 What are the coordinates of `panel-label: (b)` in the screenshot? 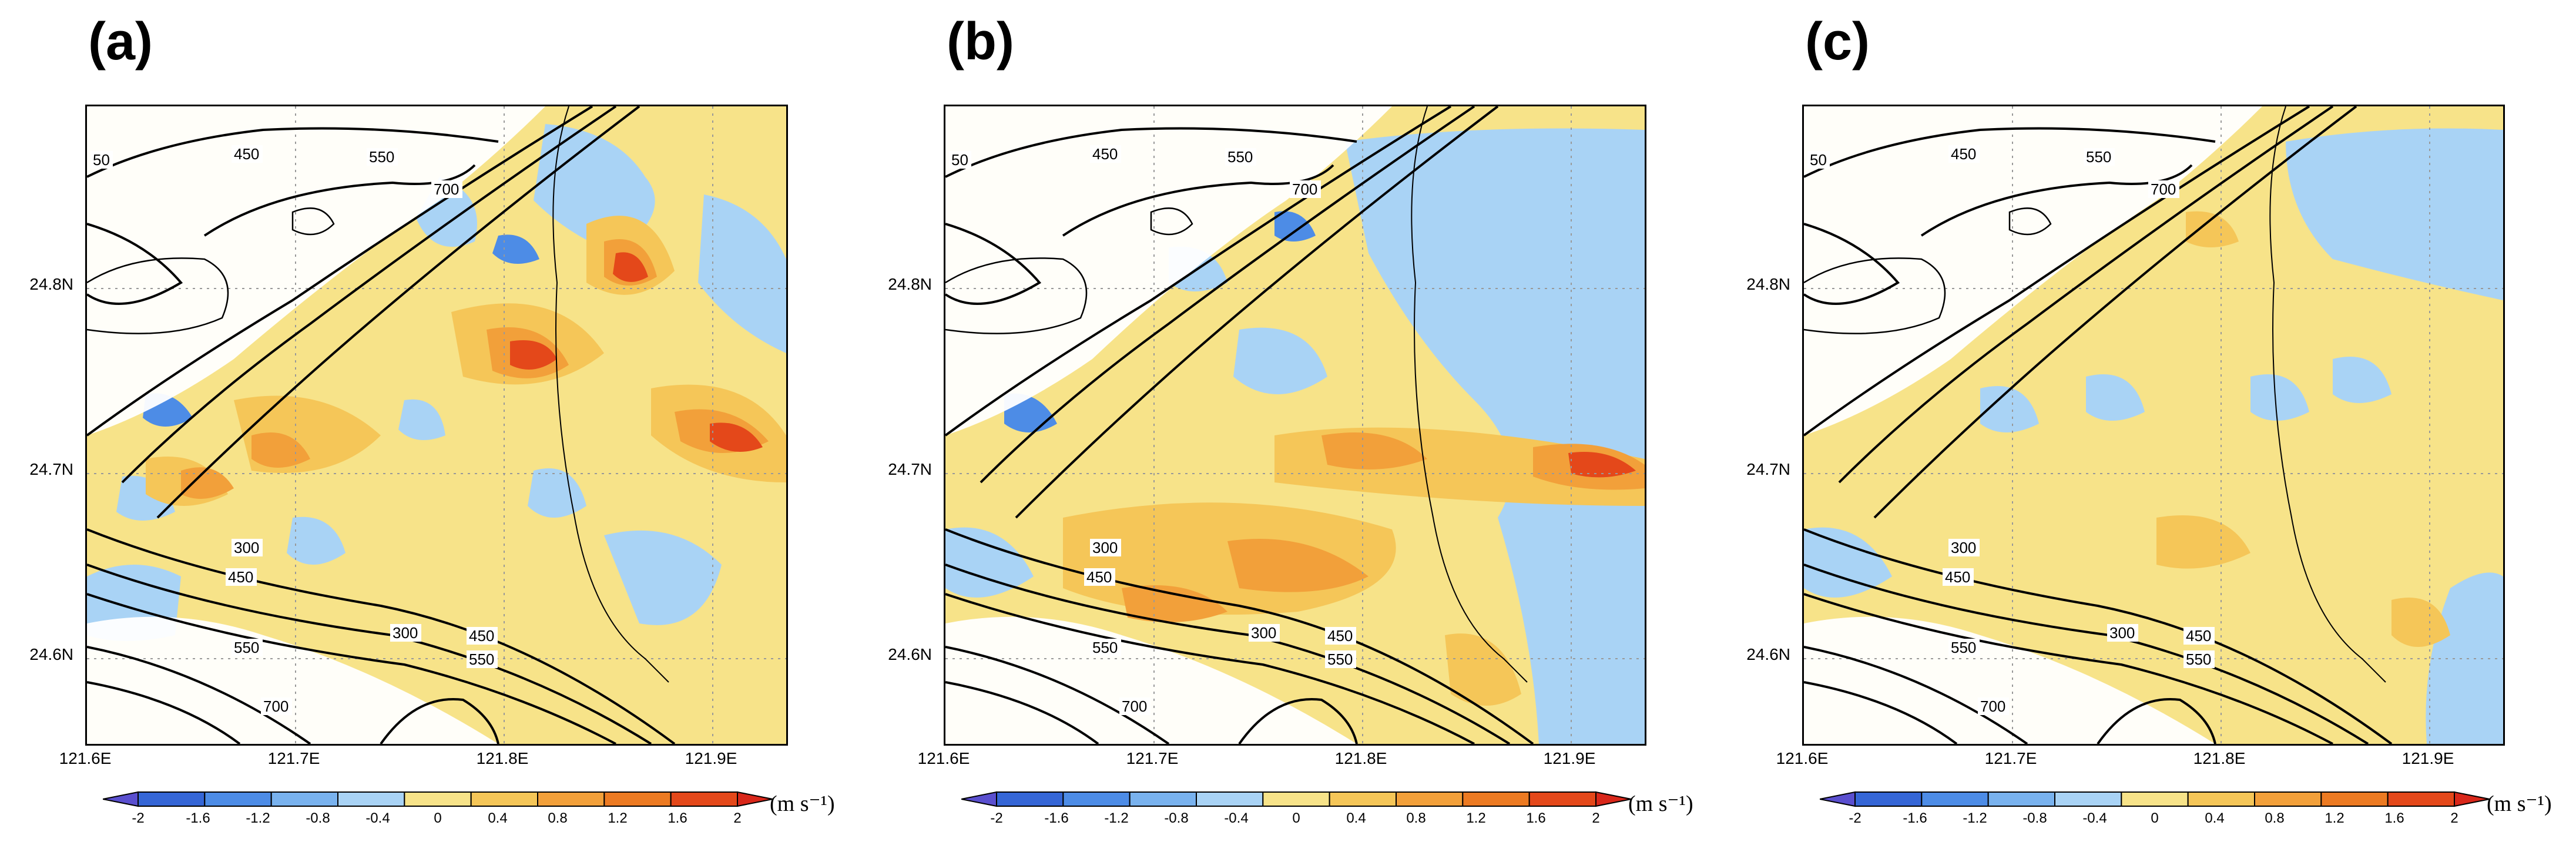 It's located at (980, 41).